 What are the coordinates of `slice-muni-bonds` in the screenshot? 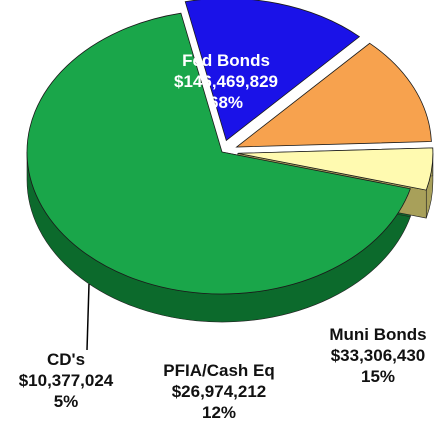 It's located at (272, 71).